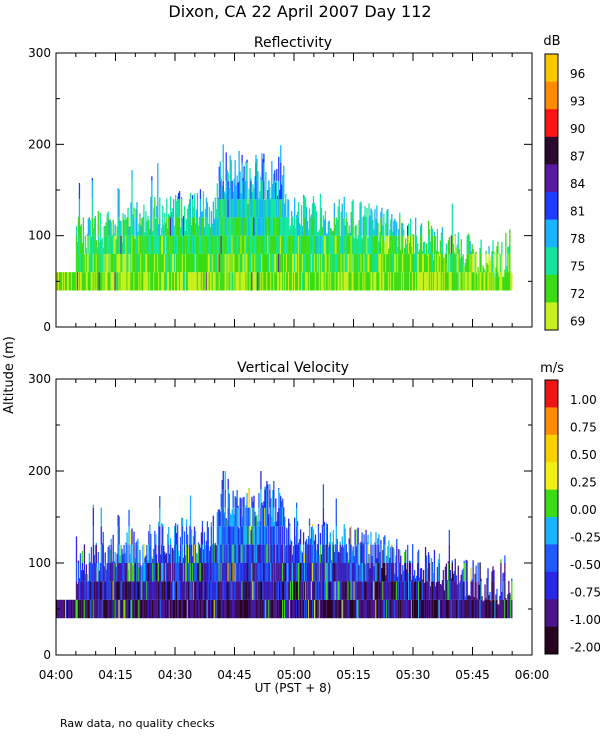 This screenshot has width=600, height=750. I want to click on vertical-velocity-title: Vertical Velocity, so click(293, 368).